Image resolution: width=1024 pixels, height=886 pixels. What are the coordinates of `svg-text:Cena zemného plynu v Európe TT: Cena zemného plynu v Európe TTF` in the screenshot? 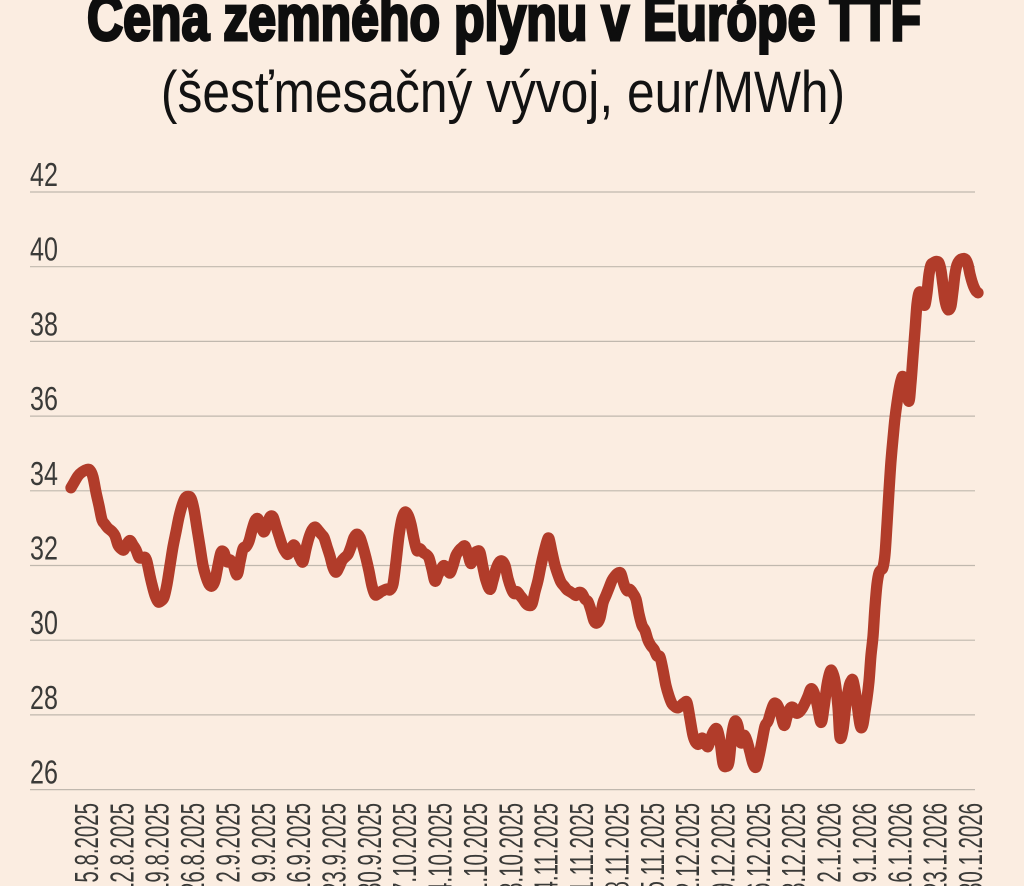 It's located at (504, 27).